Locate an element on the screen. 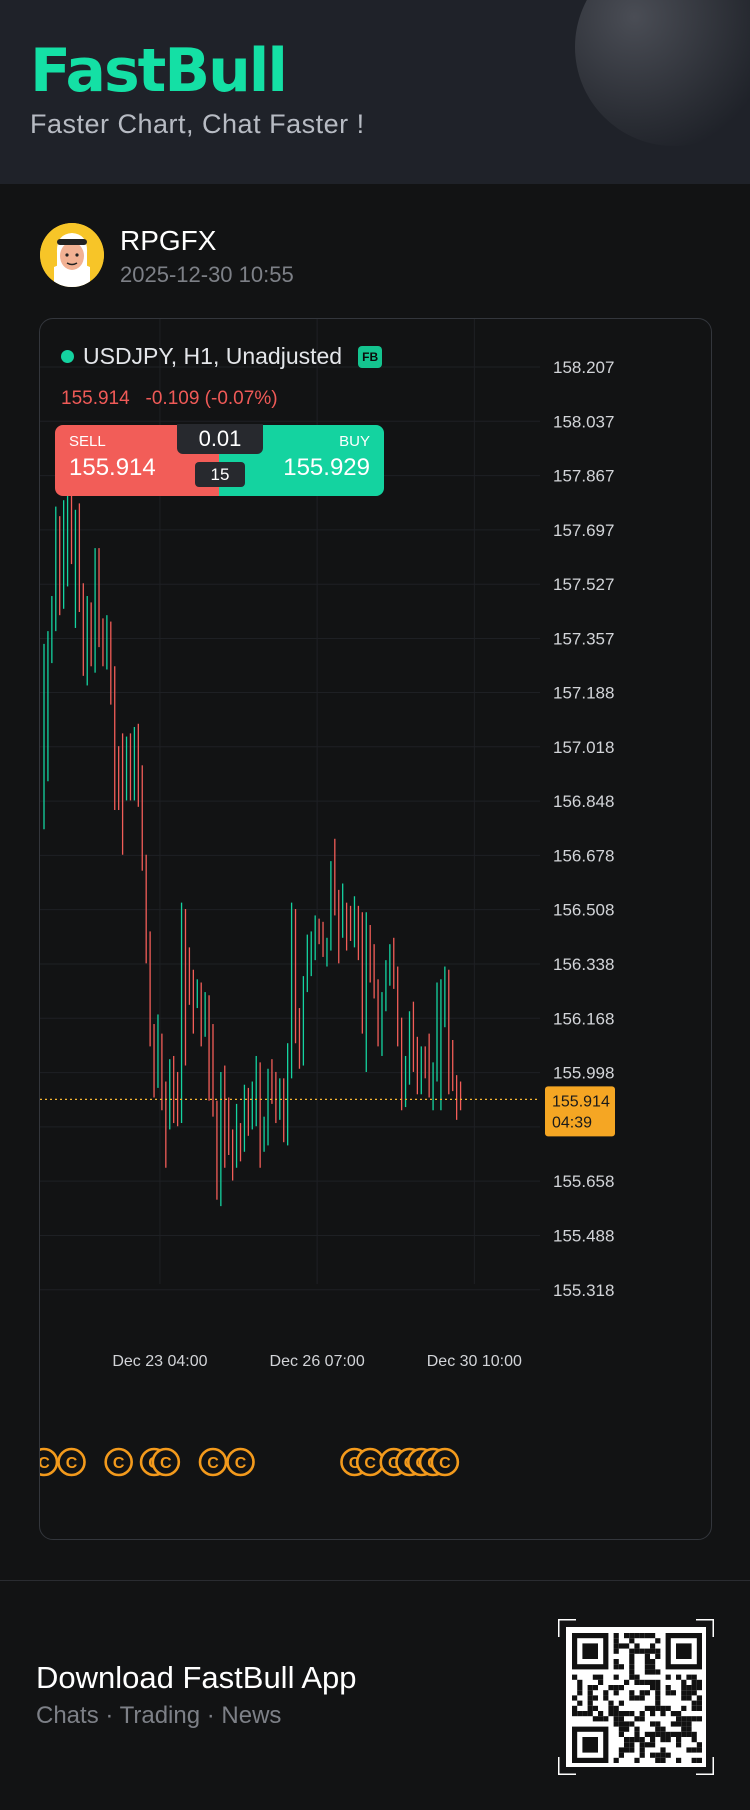 The image size is (750, 1810). y-tick-label: 156.848 is located at coordinates (583, 801).